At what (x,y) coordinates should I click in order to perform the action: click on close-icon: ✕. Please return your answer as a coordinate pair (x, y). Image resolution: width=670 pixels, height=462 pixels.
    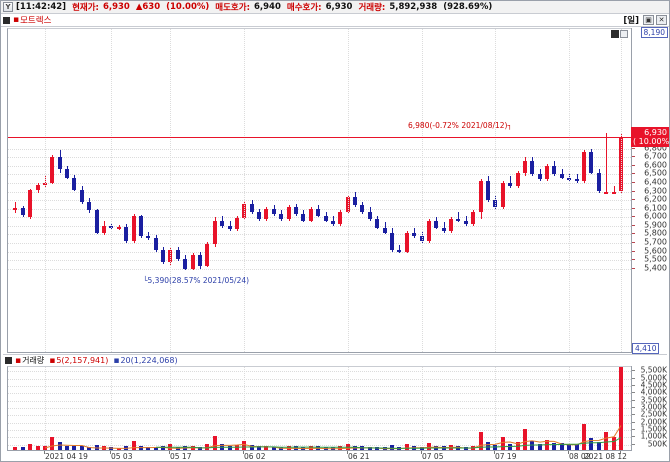
    Looking at the image, I should click on (661, 20).